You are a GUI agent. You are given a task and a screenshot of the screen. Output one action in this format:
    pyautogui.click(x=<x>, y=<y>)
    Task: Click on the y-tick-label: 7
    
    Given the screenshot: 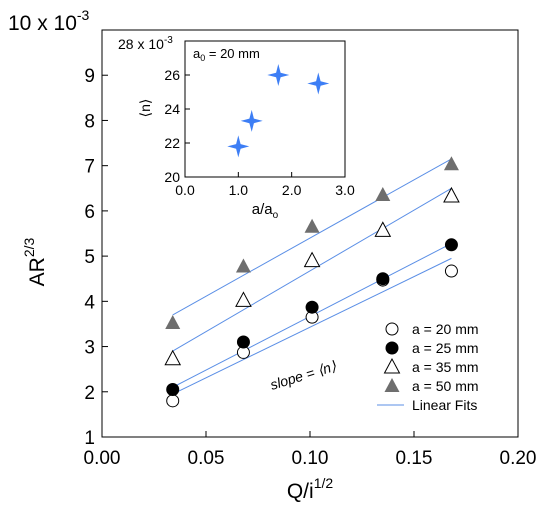 What is the action you would take?
    pyautogui.click(x=89, y=167)
    